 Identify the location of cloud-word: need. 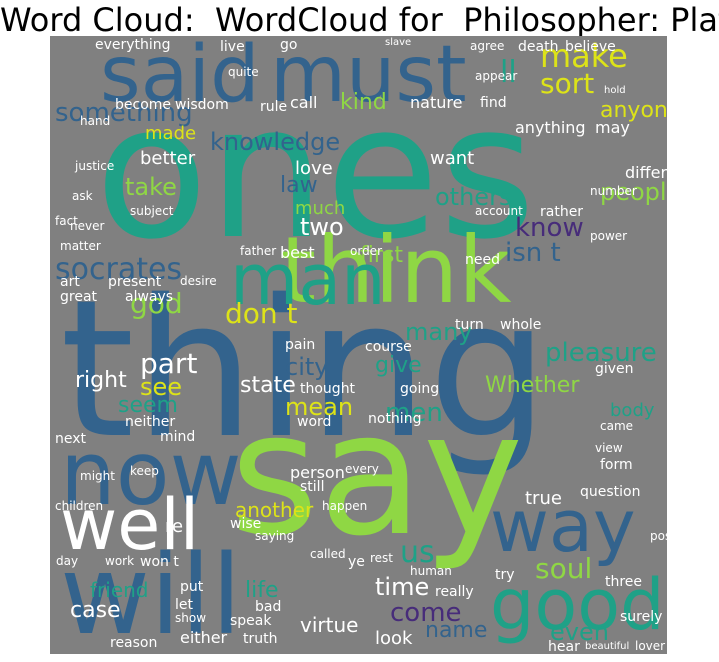
(482, 260).